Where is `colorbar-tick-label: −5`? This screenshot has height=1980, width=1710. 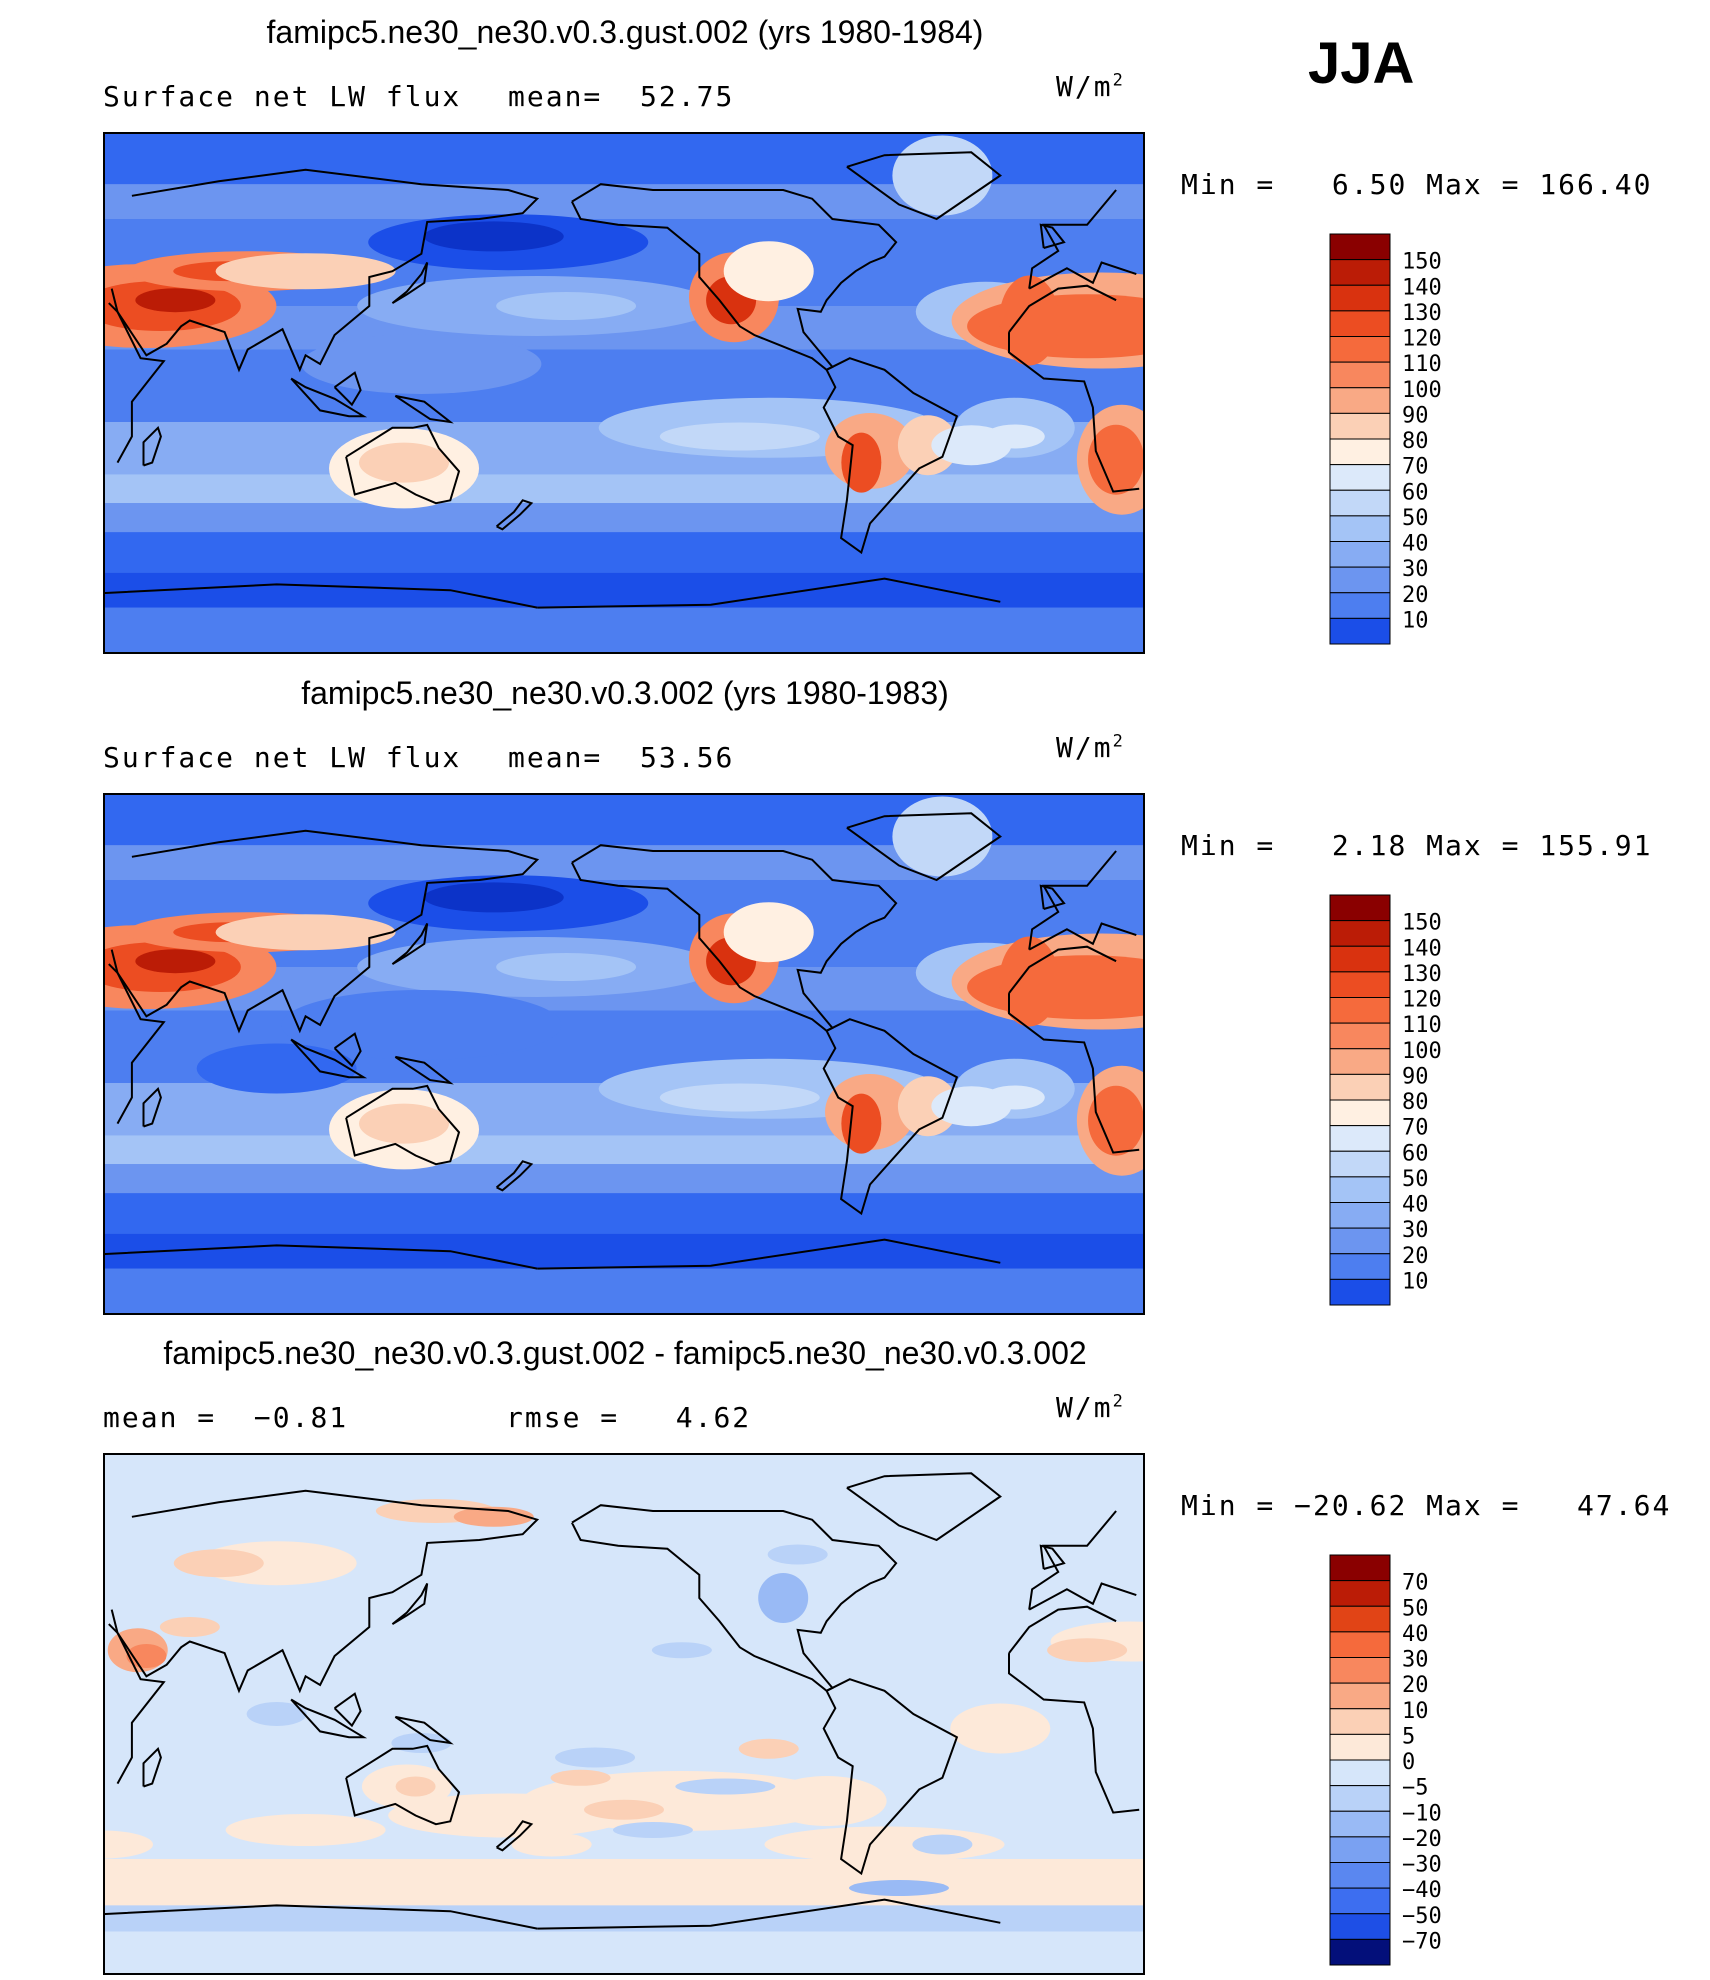 colorbar-tick-label: −5 is located at coordinates (1415, 1788).